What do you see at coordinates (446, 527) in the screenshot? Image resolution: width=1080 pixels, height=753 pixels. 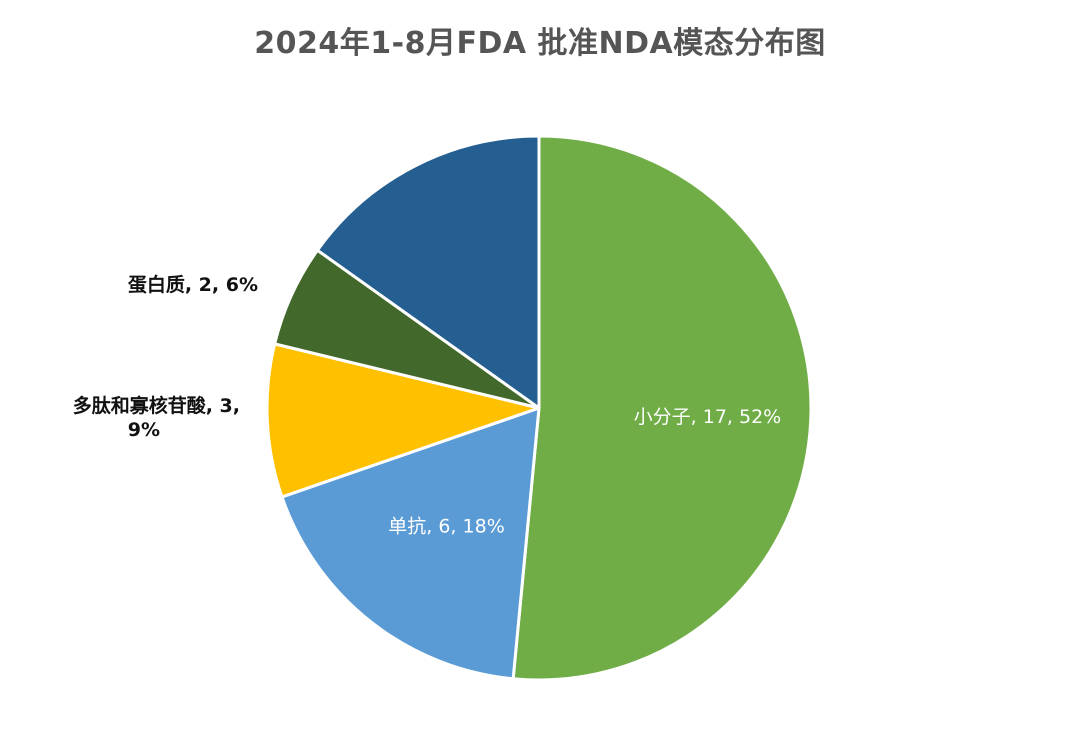 I see `slice-label-2: 单抗, 6, 18%` at bounding box center [446, 527].